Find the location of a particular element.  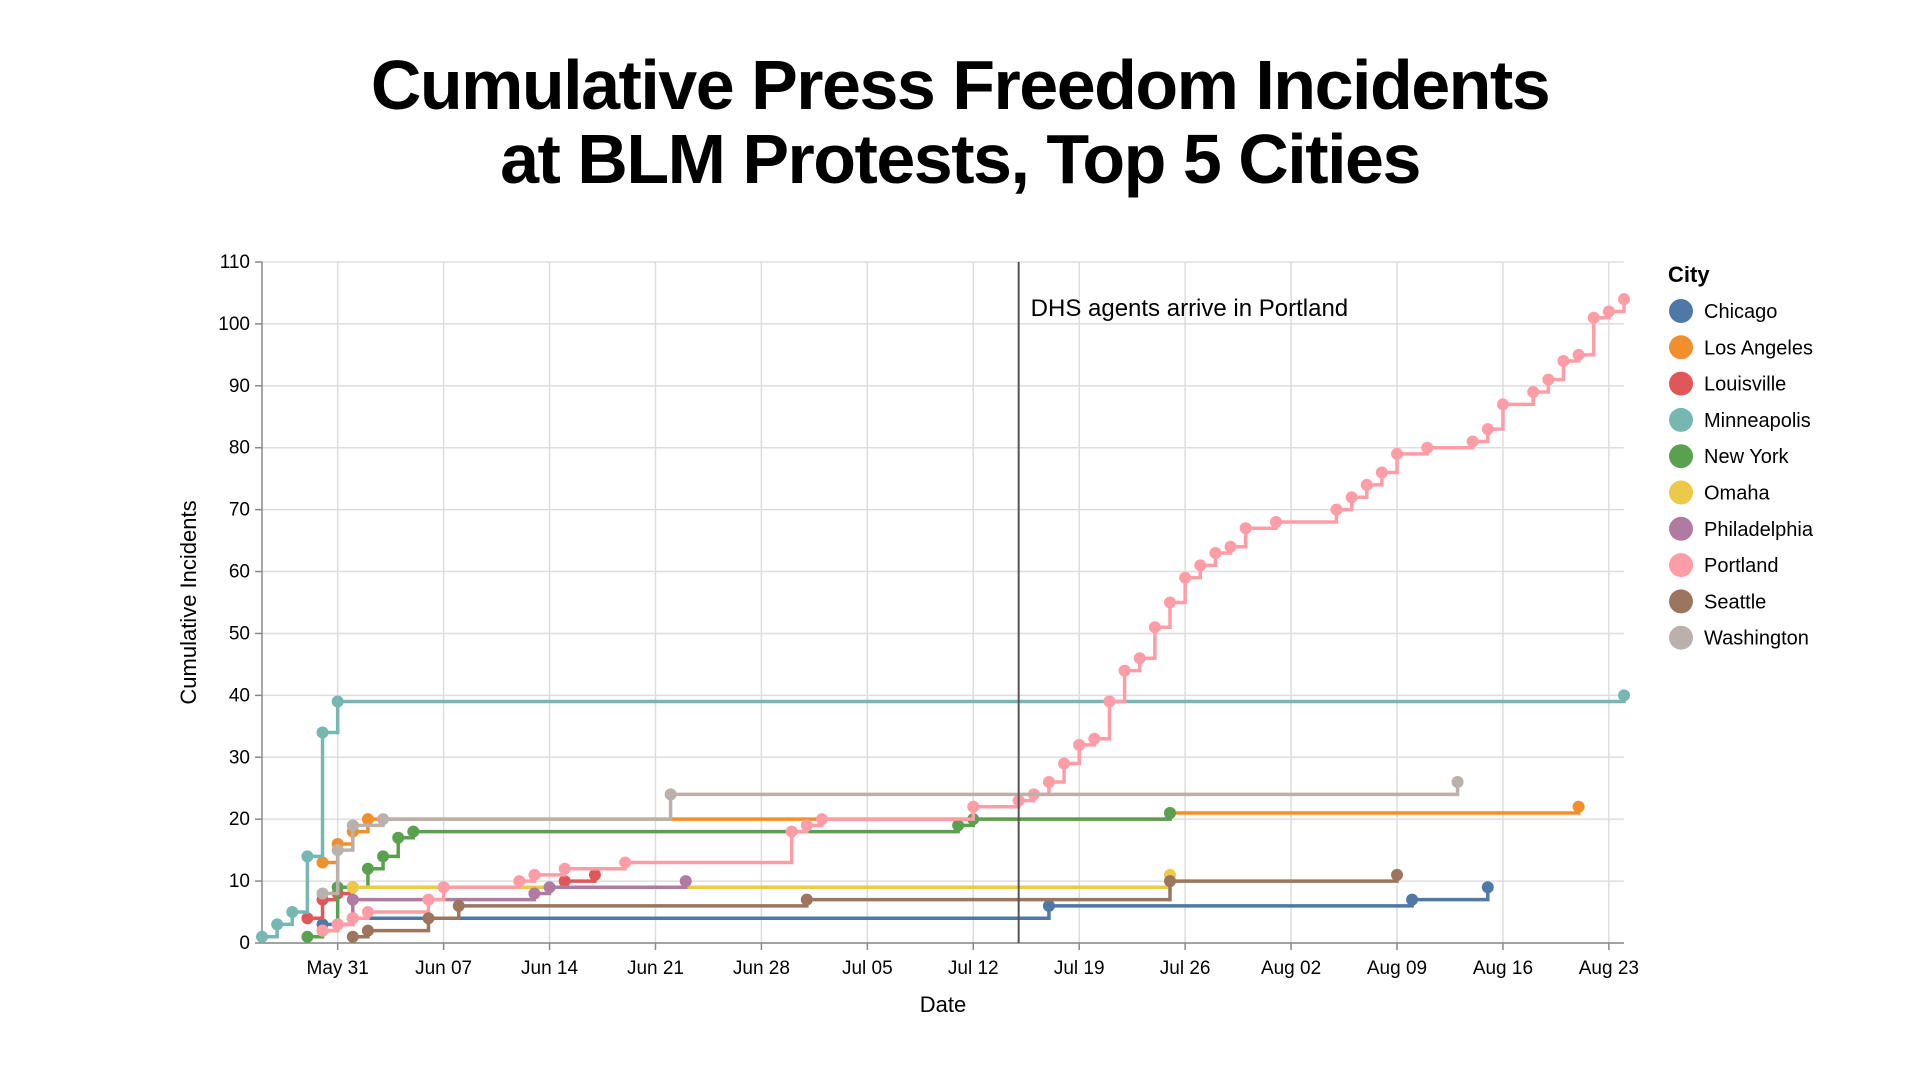

legend-label: Omaha is located at coordinates (1737, 494).